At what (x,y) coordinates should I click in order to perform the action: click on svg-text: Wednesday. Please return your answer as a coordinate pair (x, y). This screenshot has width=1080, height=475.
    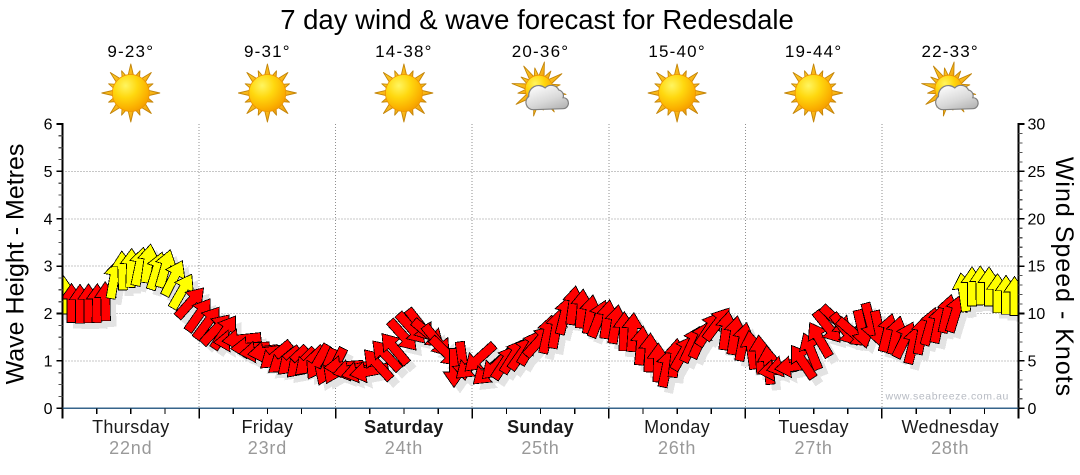
    Looking at the image, I should click on (949, 427).